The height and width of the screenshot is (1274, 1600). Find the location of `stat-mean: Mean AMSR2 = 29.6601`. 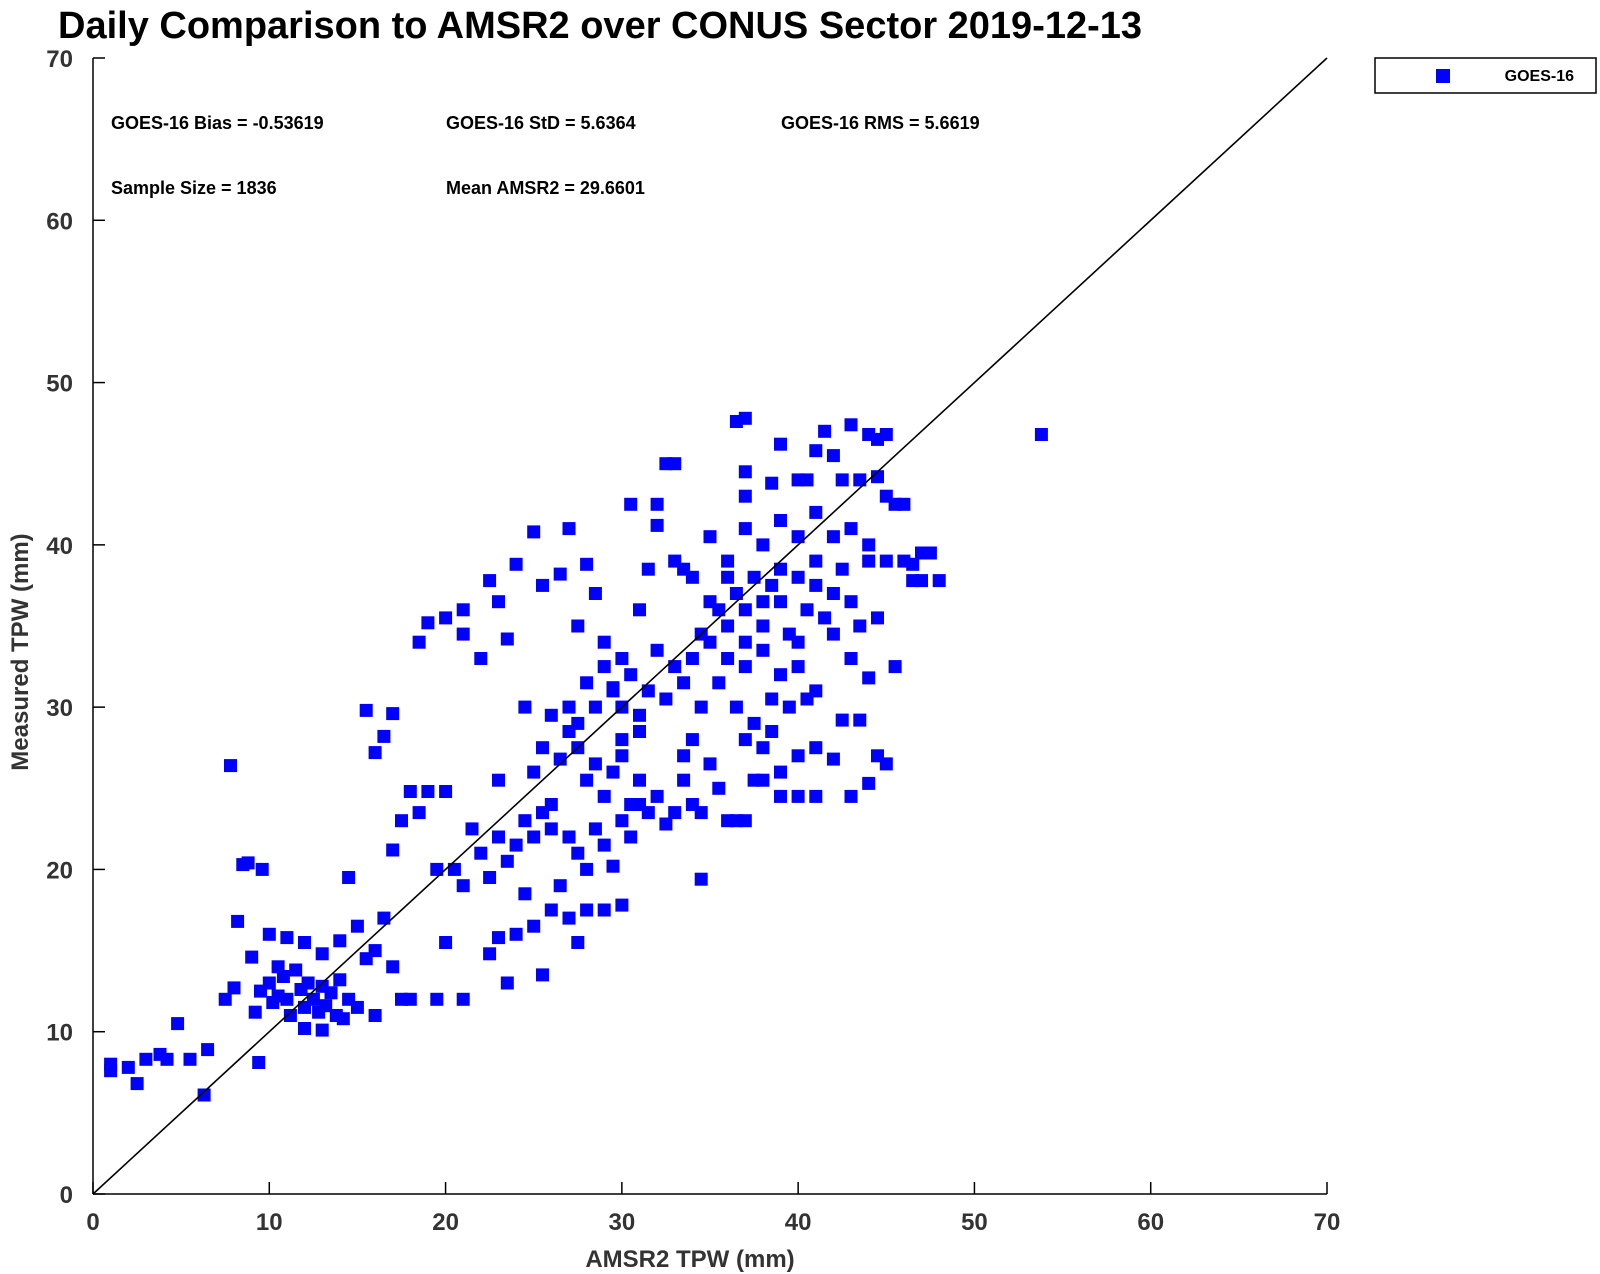

stat-mean: Mean AMSR2 = 29.6601 is located at coordinates (545, 188).